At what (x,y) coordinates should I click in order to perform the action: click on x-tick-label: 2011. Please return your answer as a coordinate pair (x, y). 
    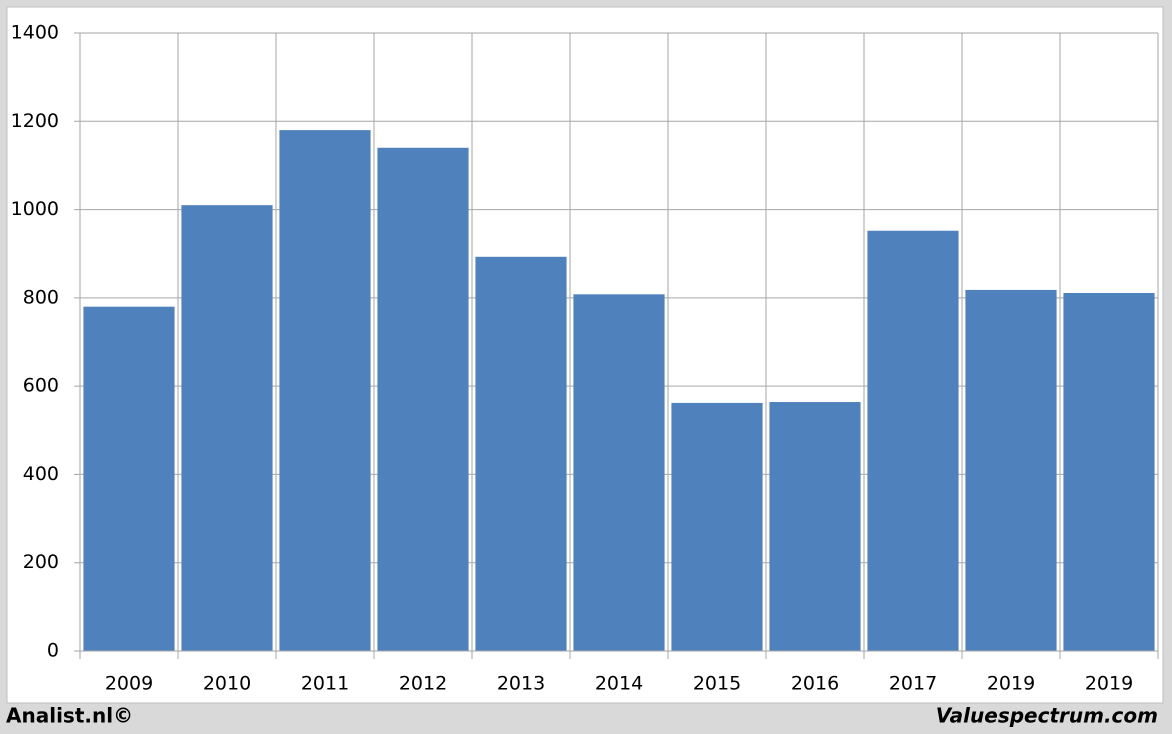
    Looking at the image, I should click on (325, 684).